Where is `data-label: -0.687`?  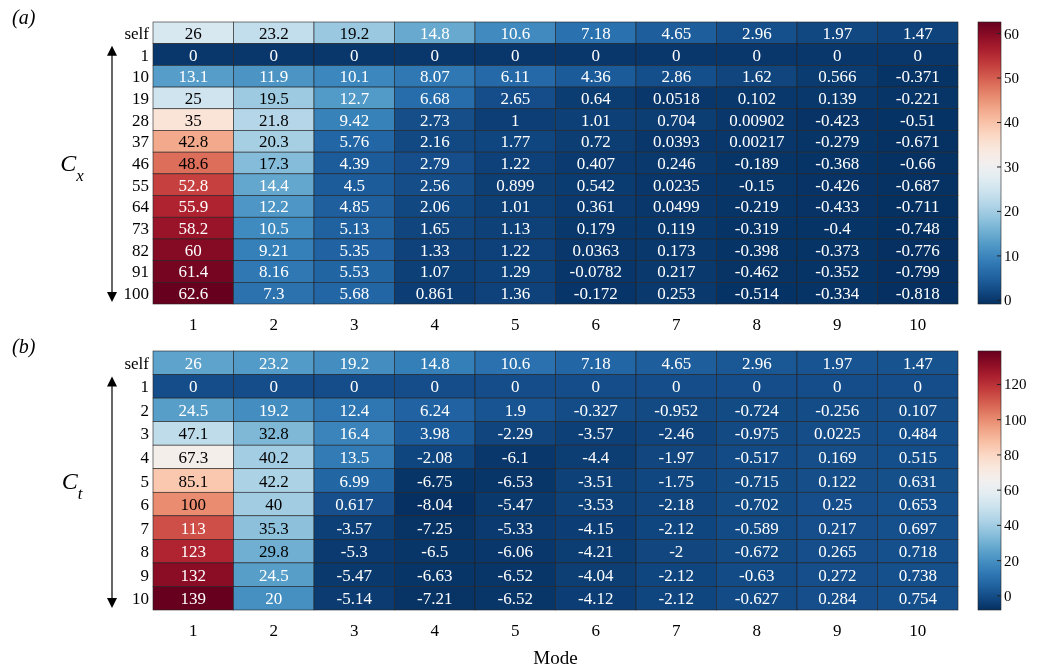 data-label: -0.687 is located at coordinates (918, 185).